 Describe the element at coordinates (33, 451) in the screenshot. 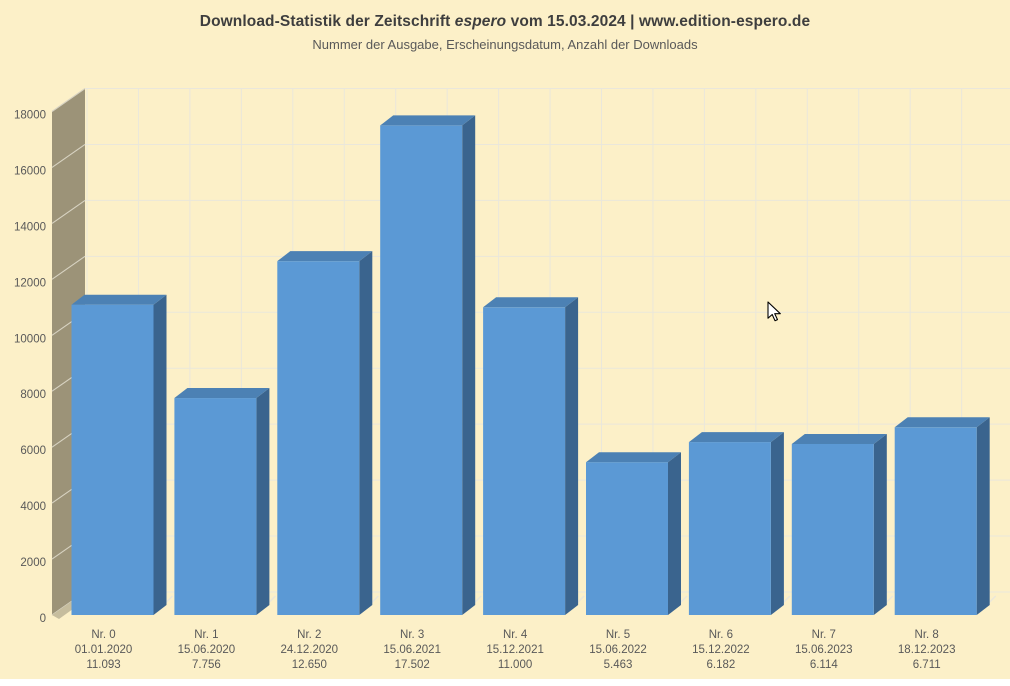

I see `y-axis-label: 6000` at that location.